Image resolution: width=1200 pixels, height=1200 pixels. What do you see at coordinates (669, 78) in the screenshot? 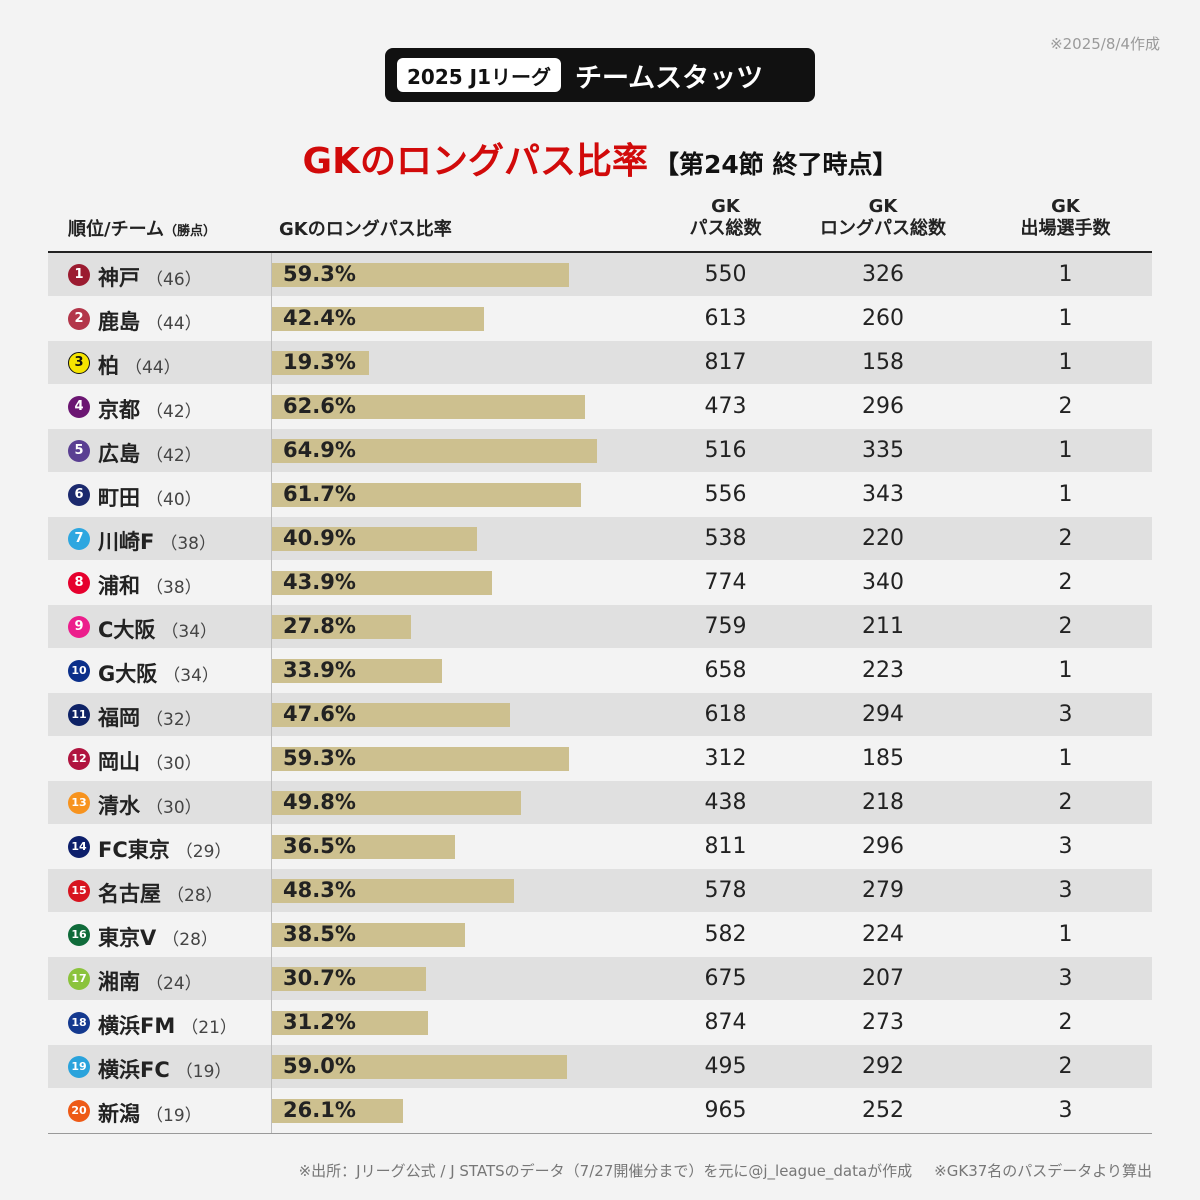
I see `badge-title: チームスタッツ` at bounding box center [669, 78].